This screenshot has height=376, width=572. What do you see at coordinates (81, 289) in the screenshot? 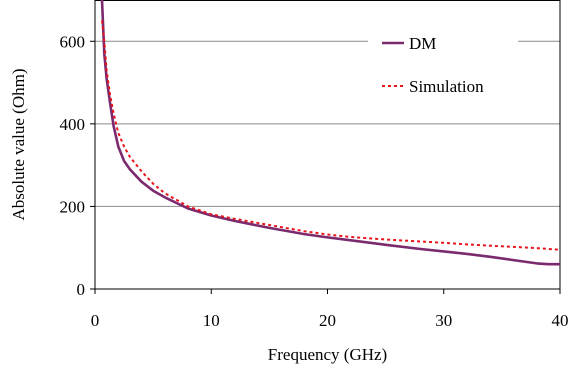
I see `y-tick-label: 0` at bounding box center [81, 289].